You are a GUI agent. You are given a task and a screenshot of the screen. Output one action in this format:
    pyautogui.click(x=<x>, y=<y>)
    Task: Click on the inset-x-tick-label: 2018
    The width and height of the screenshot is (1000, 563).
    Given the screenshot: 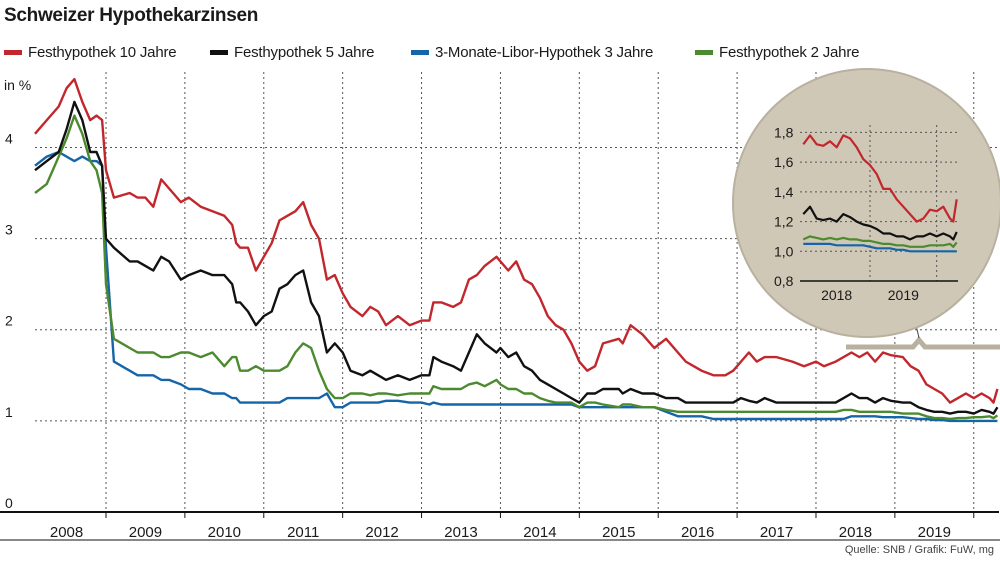 What is the action you would take?
    pyautogui.click(x=836, y=295)
    